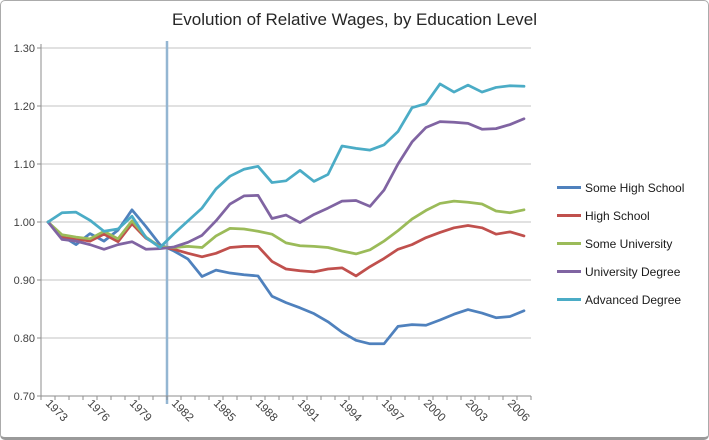 The width and height of the screenshot is (709, 440). What do you see at coordinates (633, 271) in the screenshot?
I see `legend-label: University Degree` at bounding box center [633, 271].